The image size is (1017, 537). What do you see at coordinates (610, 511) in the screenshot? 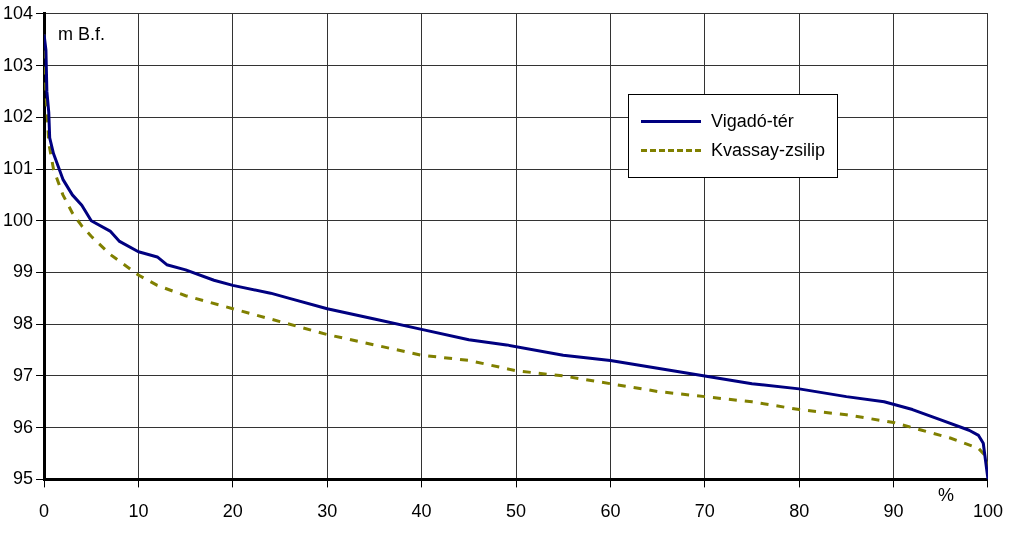
I see `x-tick-label: 60` at bounding box center [610, 511].